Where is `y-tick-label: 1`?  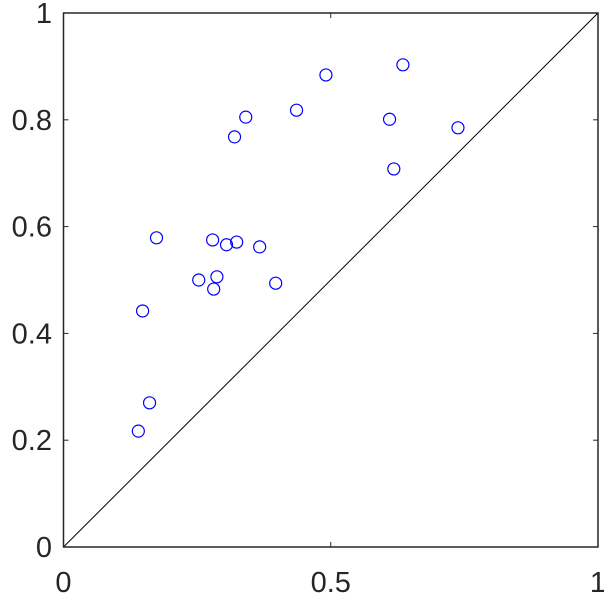
y-tick-label: 1 is located at coordinates (44, 15).